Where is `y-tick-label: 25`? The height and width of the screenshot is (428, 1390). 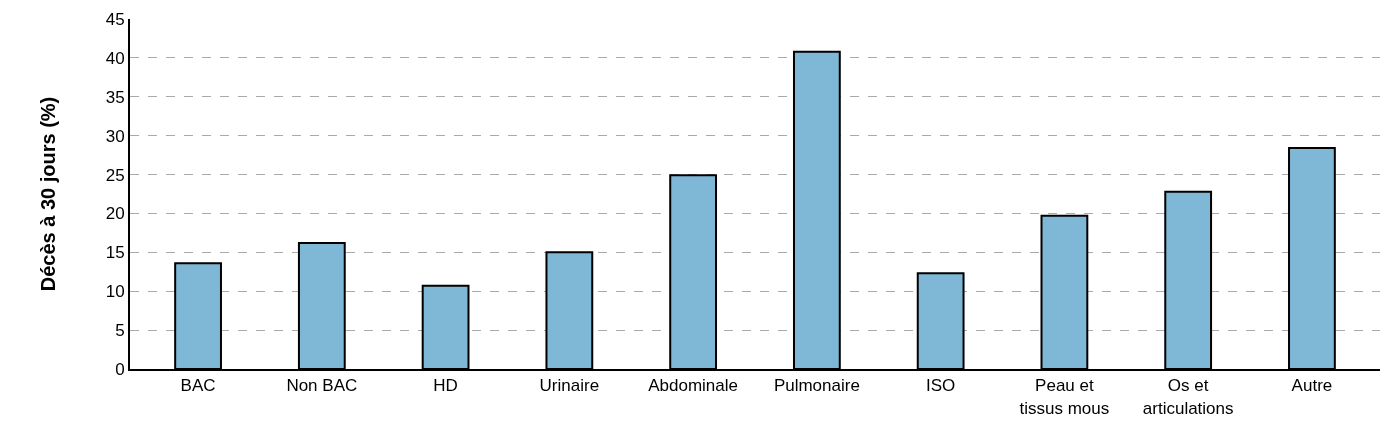
y-tick-label: 25 is located at coordinates (115, 175).